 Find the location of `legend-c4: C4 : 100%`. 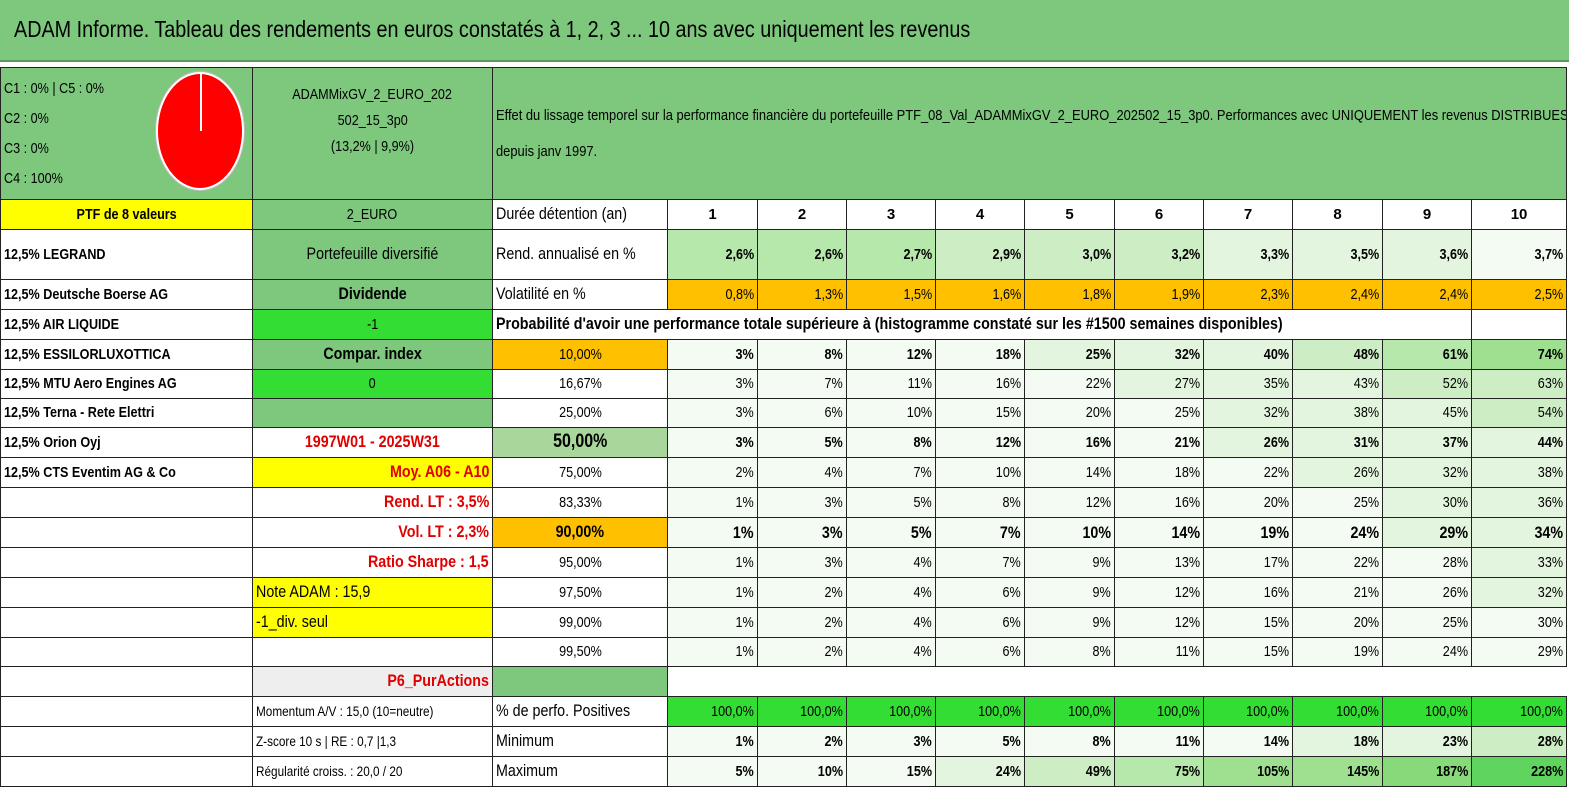

legend-c4: C4 : 100% is located at coordinates (33, 178).